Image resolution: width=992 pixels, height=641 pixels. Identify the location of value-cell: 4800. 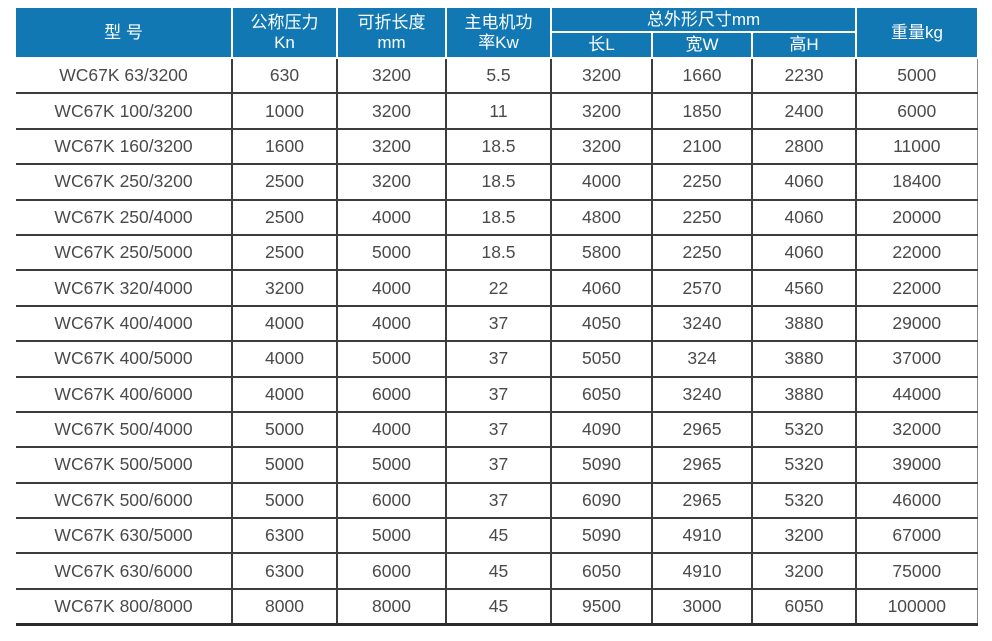
(601, 217).